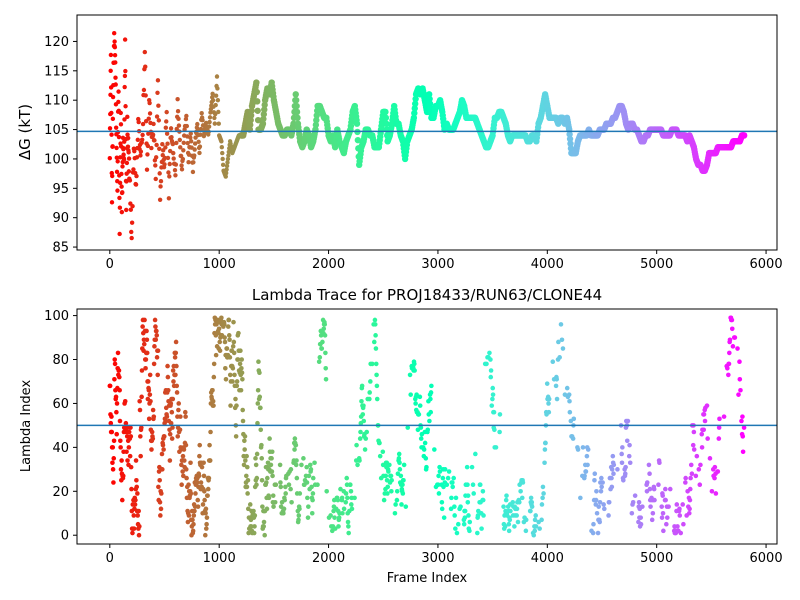  What do you see at coordinates (437, 264) in the screenshot?
I see `dg-x-tick-label: 3000` at bounding box center [437, 264].